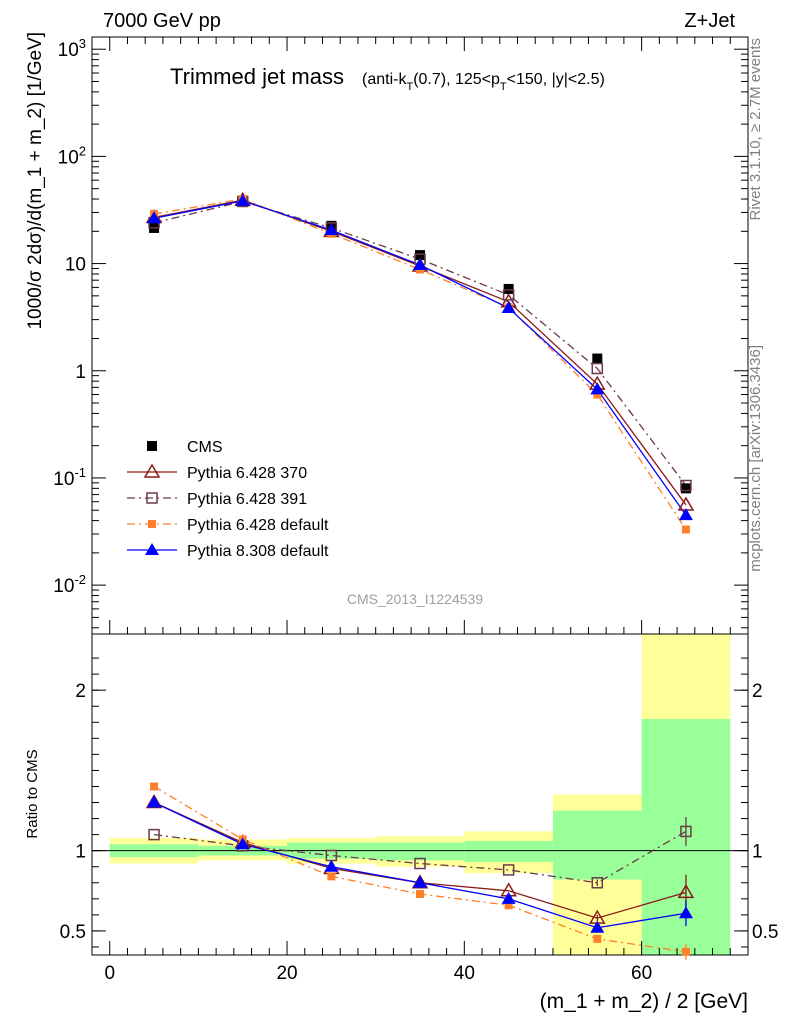  What do you see at coordinates (709, 21) in the screenshot?
I see `process-label: Z+Jet` at bounding box center [709, 21].